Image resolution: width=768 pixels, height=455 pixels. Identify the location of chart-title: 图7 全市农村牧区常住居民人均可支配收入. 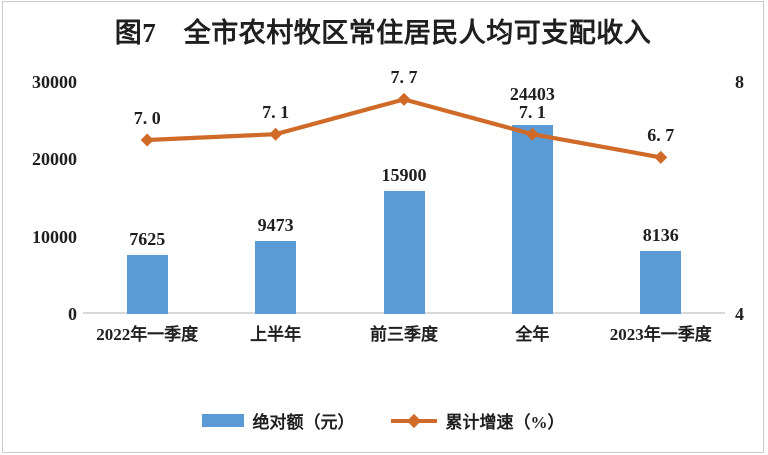
(383, 33).